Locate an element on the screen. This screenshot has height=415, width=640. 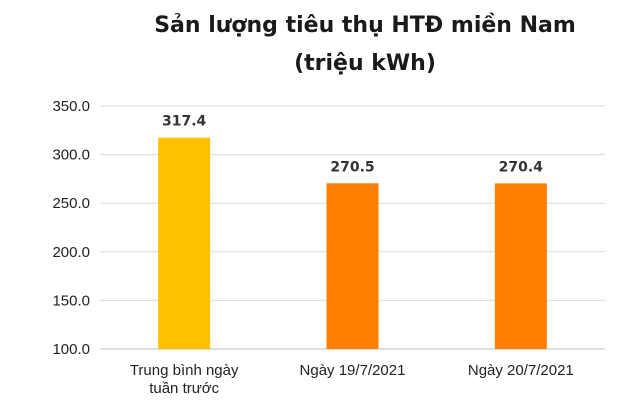
data-label: 317.4 is located at coordinates (184, 122).